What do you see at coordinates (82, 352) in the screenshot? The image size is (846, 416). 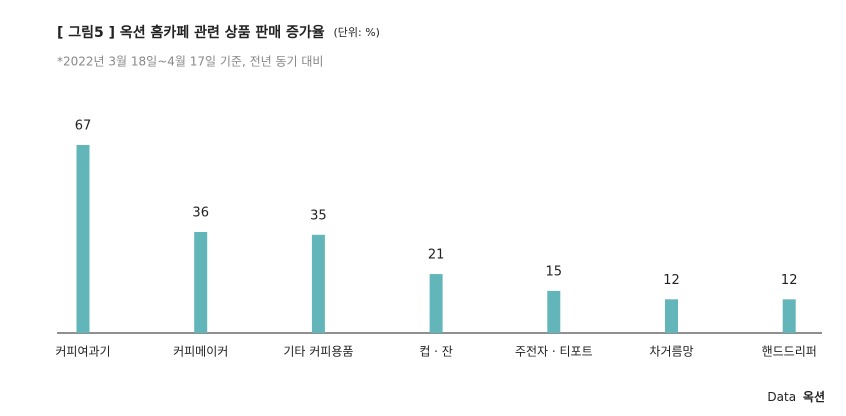 I see `x-tick-label: 커피여과기` at bounding box center [82, 352].